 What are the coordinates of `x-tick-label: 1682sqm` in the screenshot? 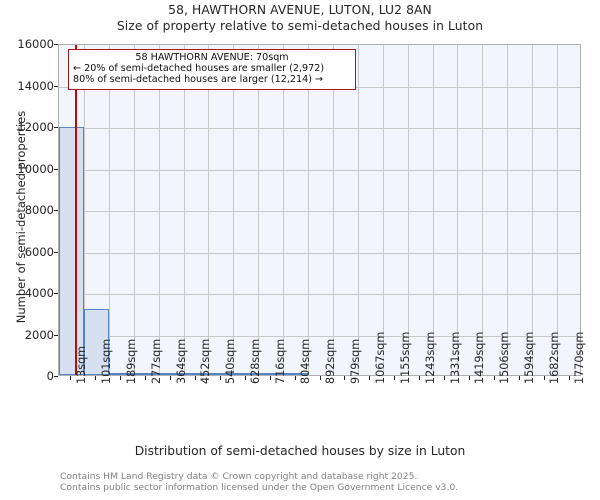 It's located at (555, 357).